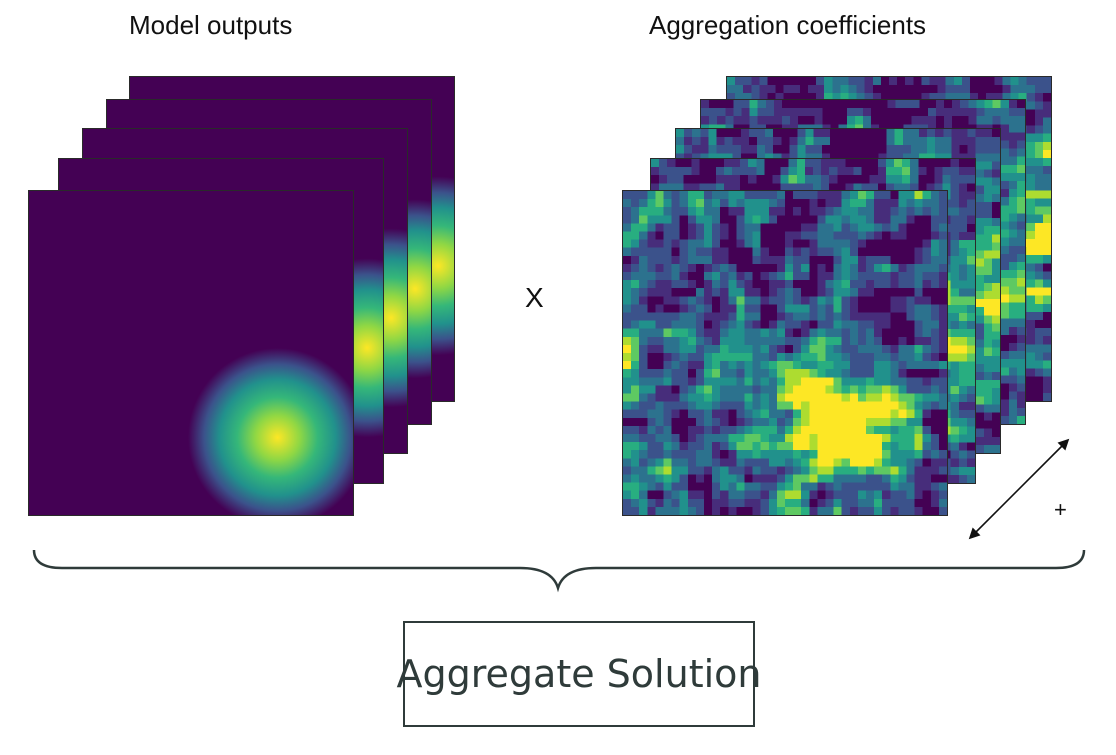  I want to click on model-outputs-title: Model outputs, so click(211, 25).